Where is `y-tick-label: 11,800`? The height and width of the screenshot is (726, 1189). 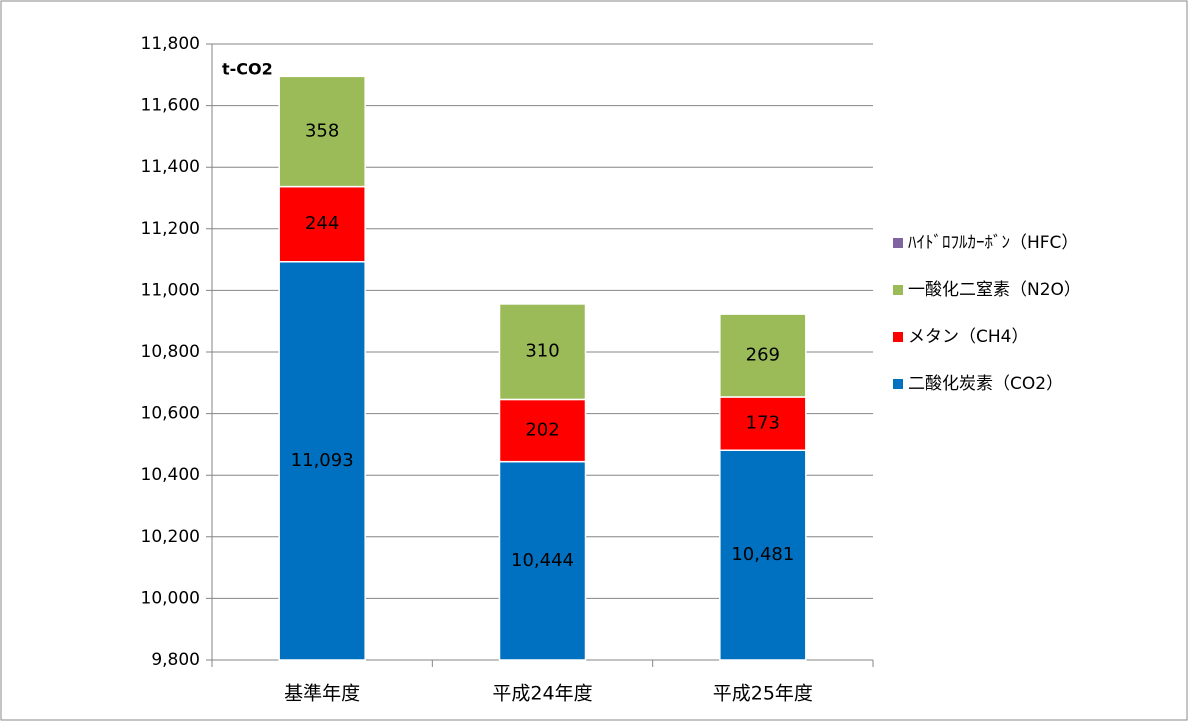 y-tick-label: 11,800 is located at coordinates (170, 44).